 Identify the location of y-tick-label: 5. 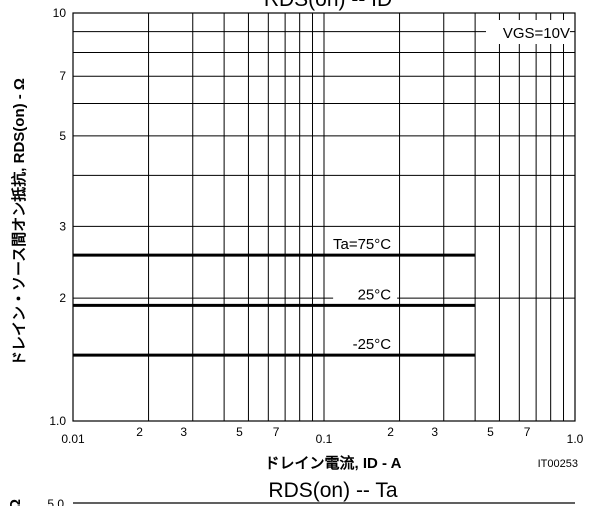
(62, 136).